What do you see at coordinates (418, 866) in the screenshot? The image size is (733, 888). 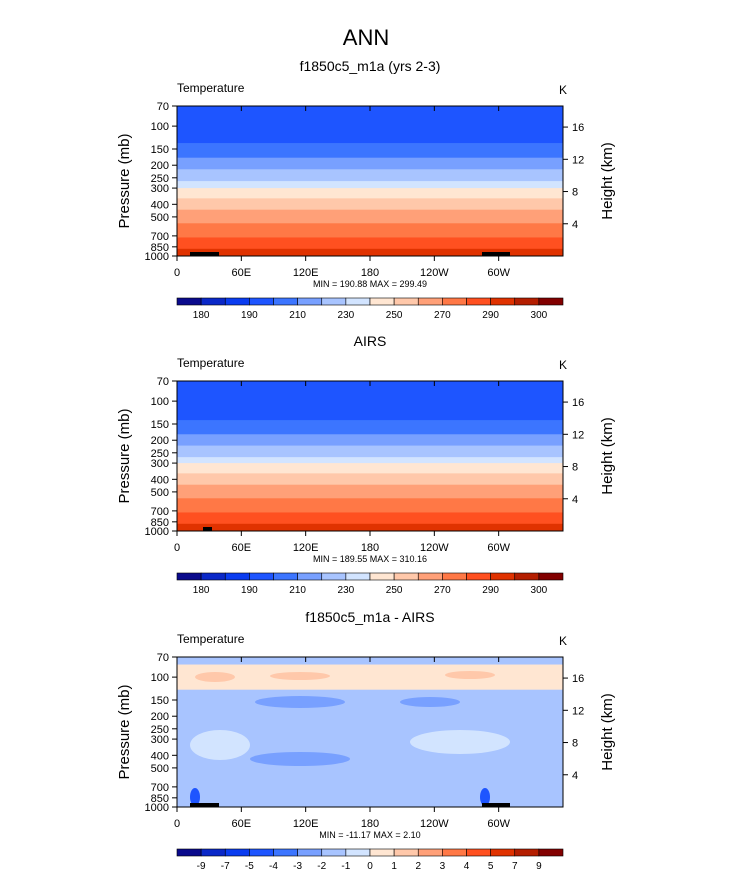 I see `colorbar-label: 2` at bounding box center [418, 866].